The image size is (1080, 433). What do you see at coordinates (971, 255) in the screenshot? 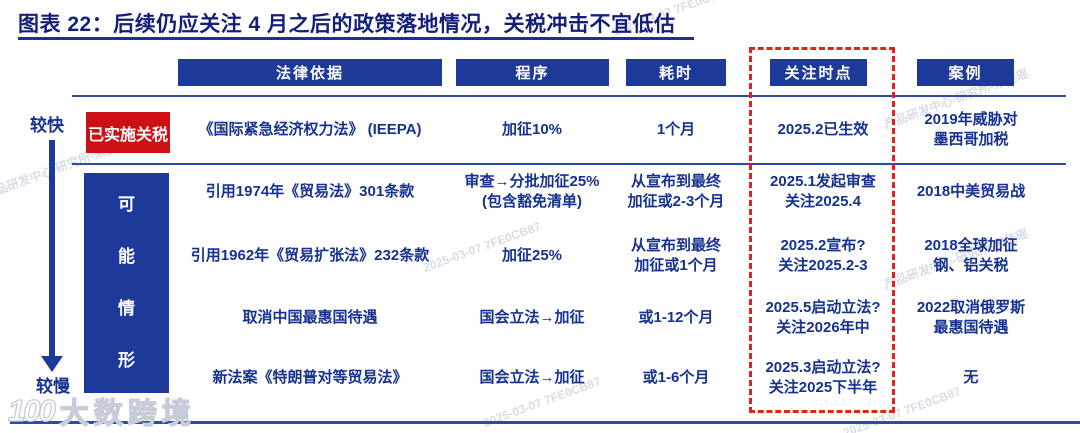
I see `table-cell-r3-c5: 2018全球加征 钢、铝关税` at bounding box center [971, 255].